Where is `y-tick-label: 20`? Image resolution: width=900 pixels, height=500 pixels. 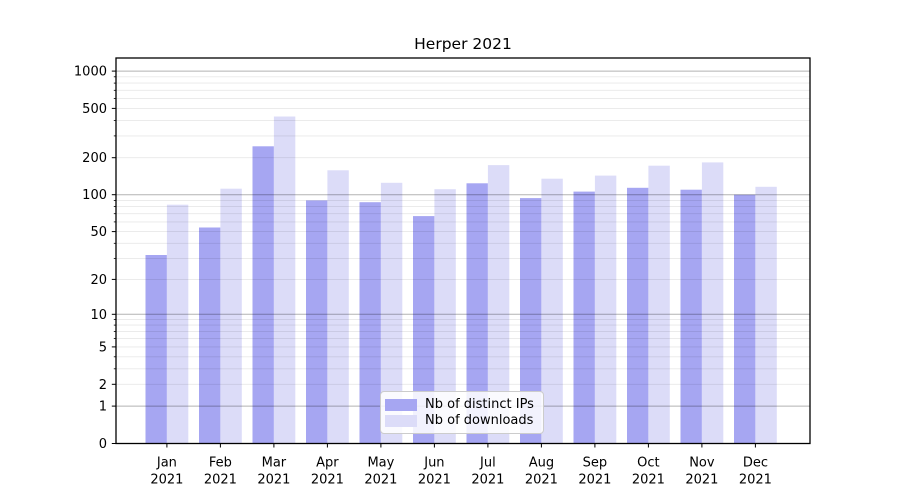 y-tick-label: 20 is located at coordinates (98, 280).